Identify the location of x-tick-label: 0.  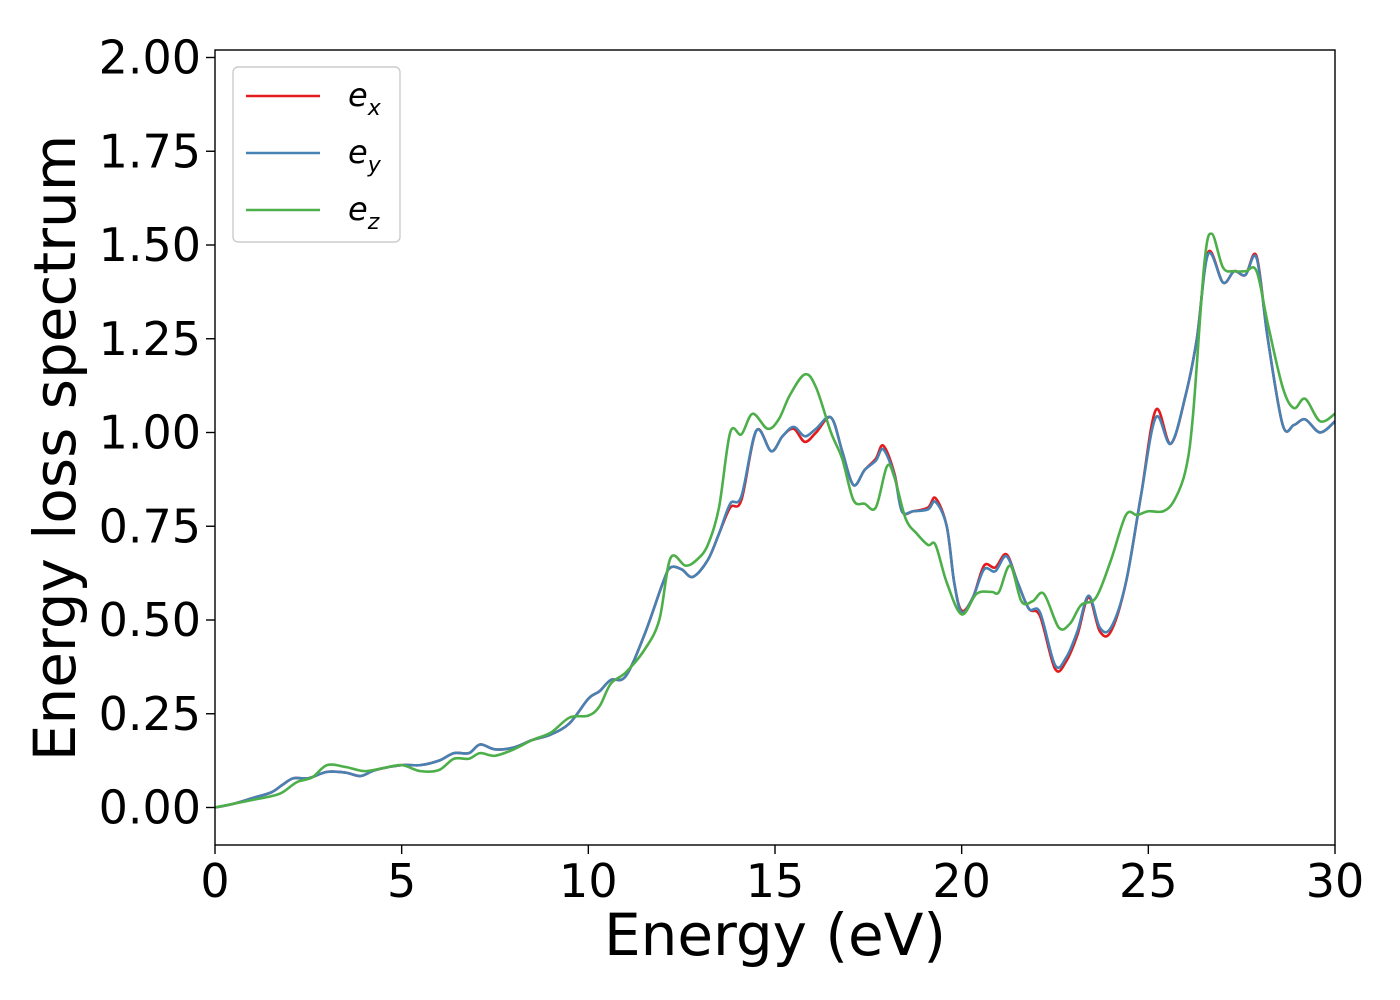
(214, 881).